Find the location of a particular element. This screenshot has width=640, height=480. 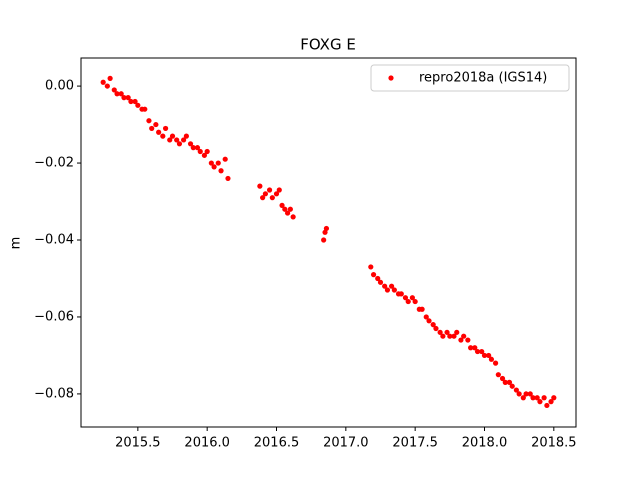

y-tick-label: −0.02 is located at coordinates (54, 163).